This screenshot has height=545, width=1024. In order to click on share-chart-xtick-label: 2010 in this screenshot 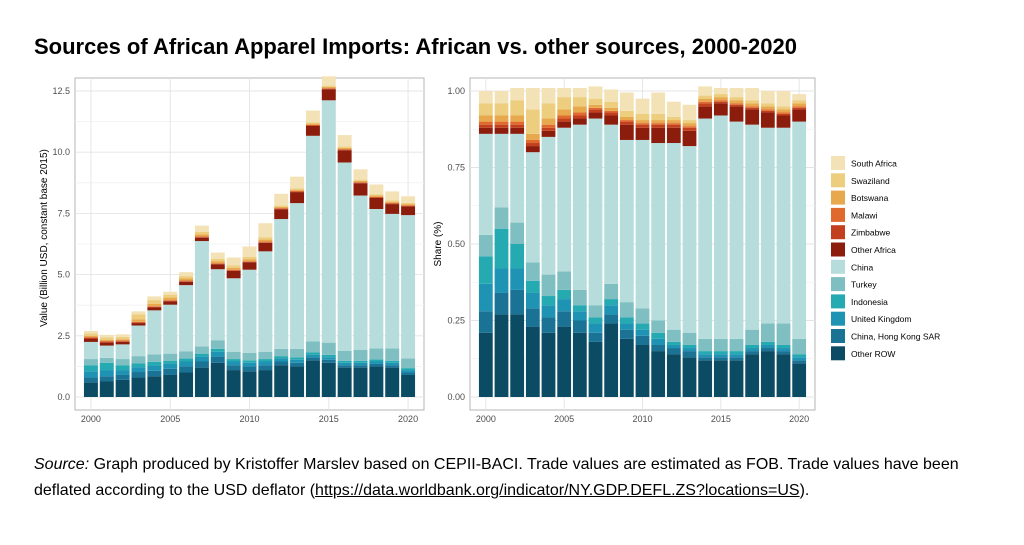, I will do `click(642, 419)`.